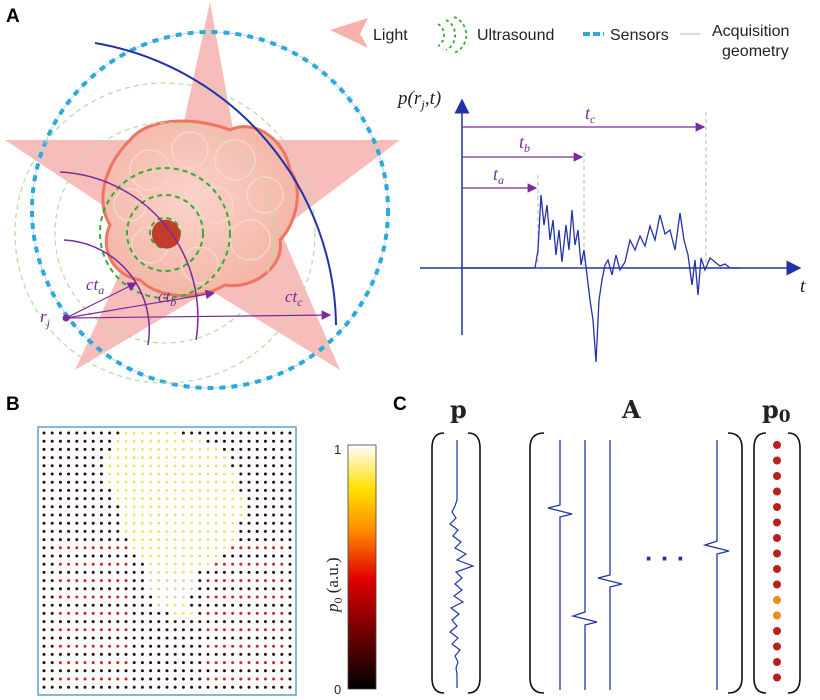 The image size is (820, 700). What do you see at coordinates (750, 31) in the screenshot?
I see `legend-acquisition-line1: Acquisition` at bounding box center [750, 31].